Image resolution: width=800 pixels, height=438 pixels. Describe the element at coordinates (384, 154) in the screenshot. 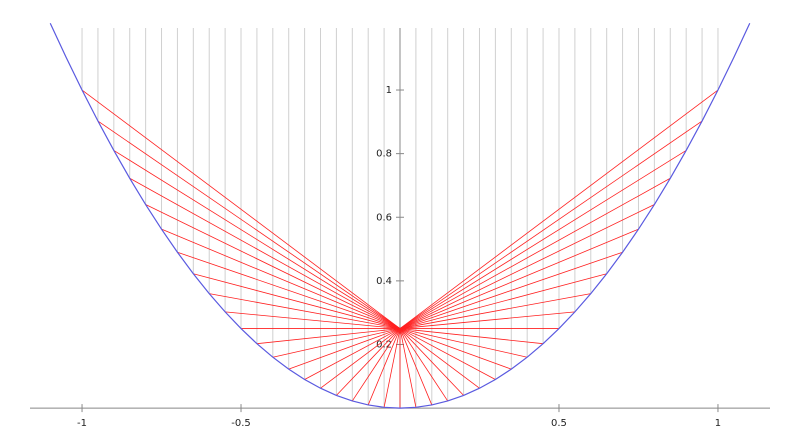

I see `y-tick-label: 0.8` at that location.